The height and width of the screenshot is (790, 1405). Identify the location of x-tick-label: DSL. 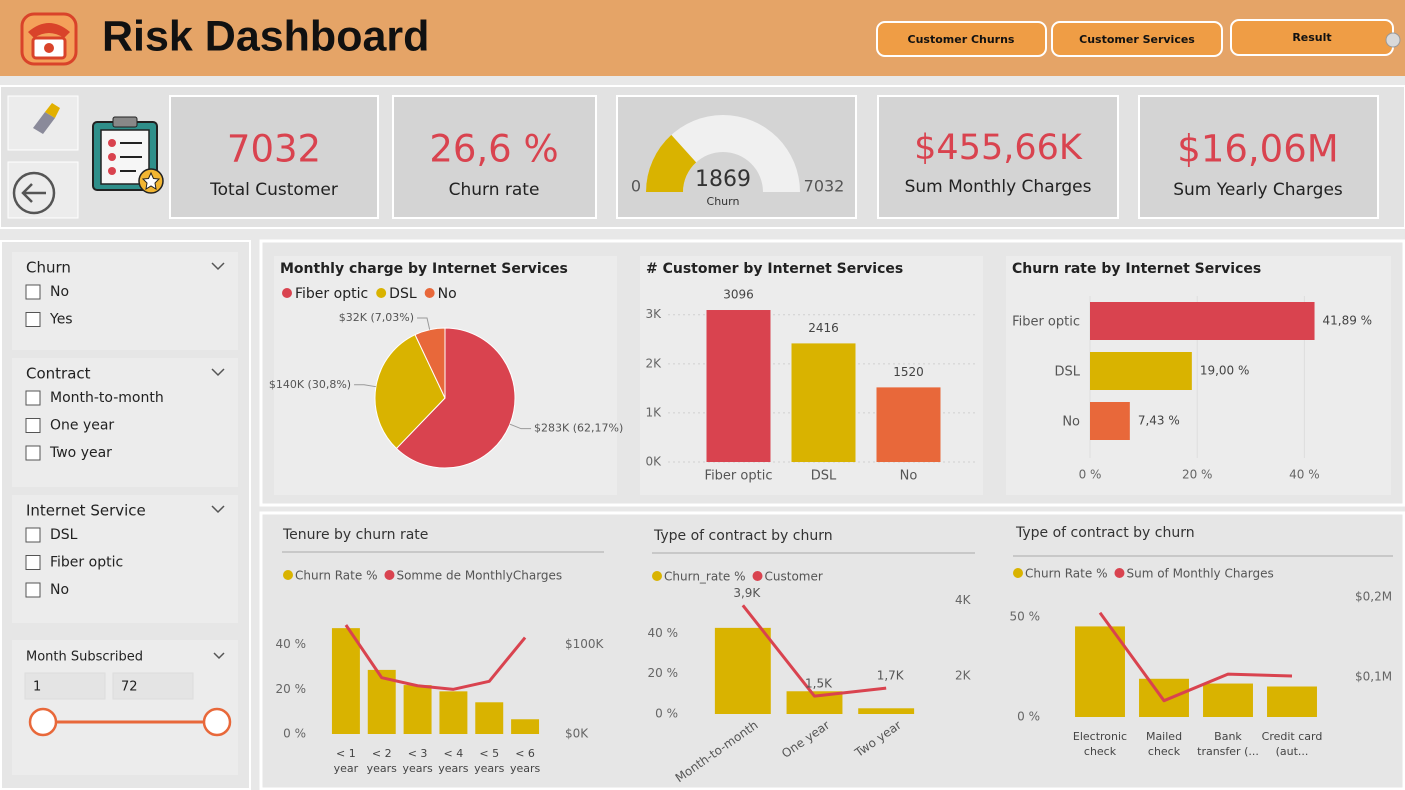
(824, 476).